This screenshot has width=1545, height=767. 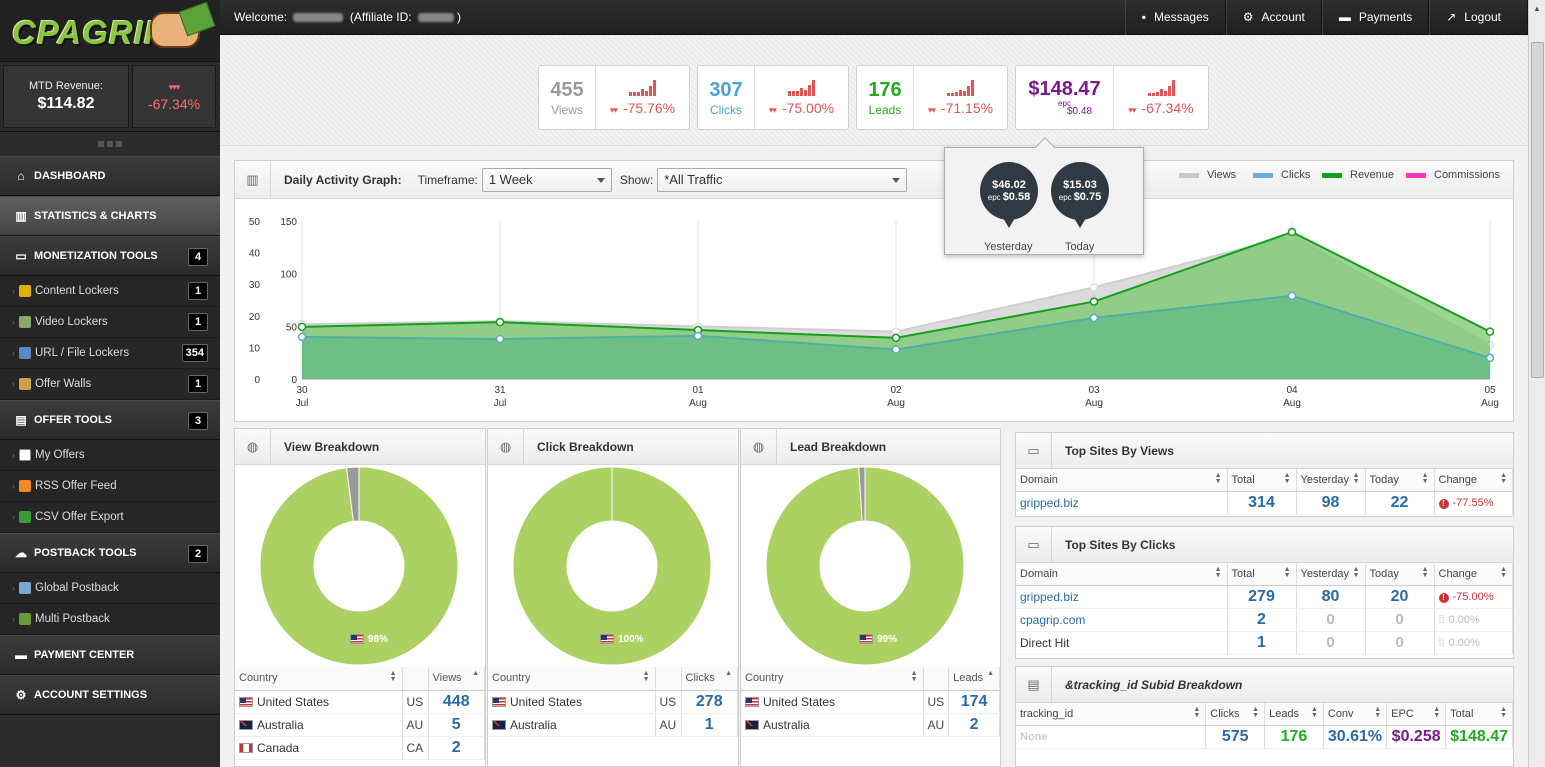 What do you see at coordinates (110, 455) in the screenshot?
I see `nav-my-offers: › My Offers` at bounding box center [110, 455].